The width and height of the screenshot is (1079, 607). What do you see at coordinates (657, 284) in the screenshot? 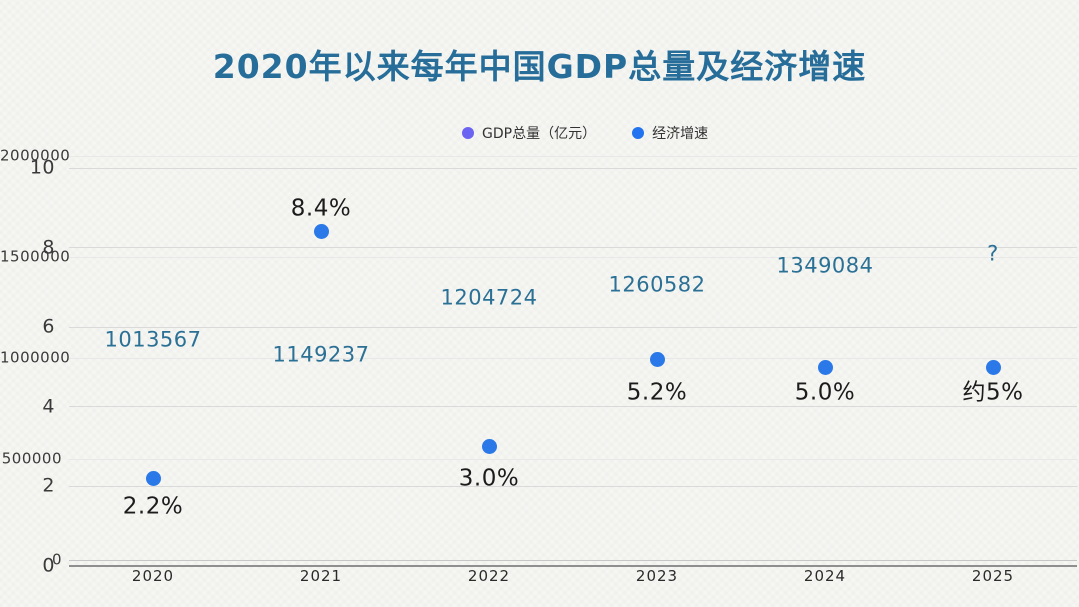
I see `gdp-value-label: 1260582` at bounding box center [657, 284].